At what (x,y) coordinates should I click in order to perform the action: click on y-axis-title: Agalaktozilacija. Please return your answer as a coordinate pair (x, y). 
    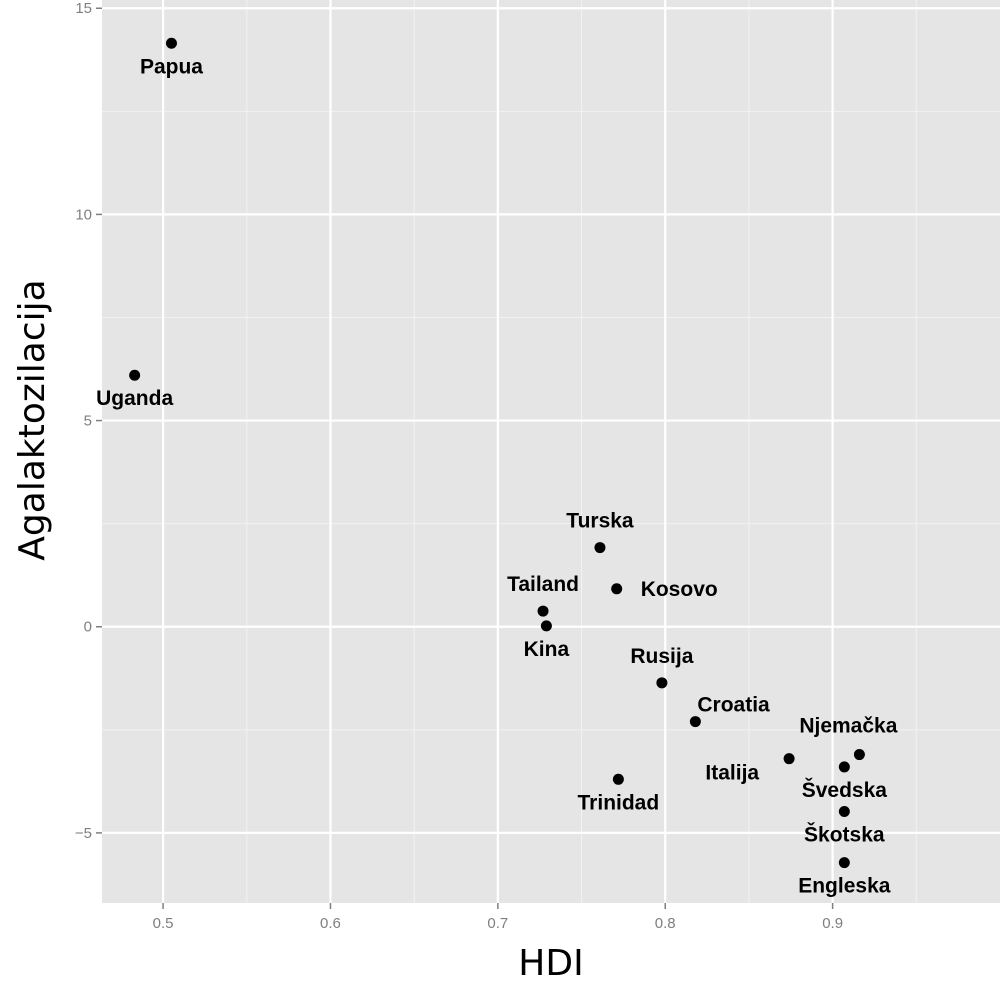
    Looking at the image, I should click on (32, 419).